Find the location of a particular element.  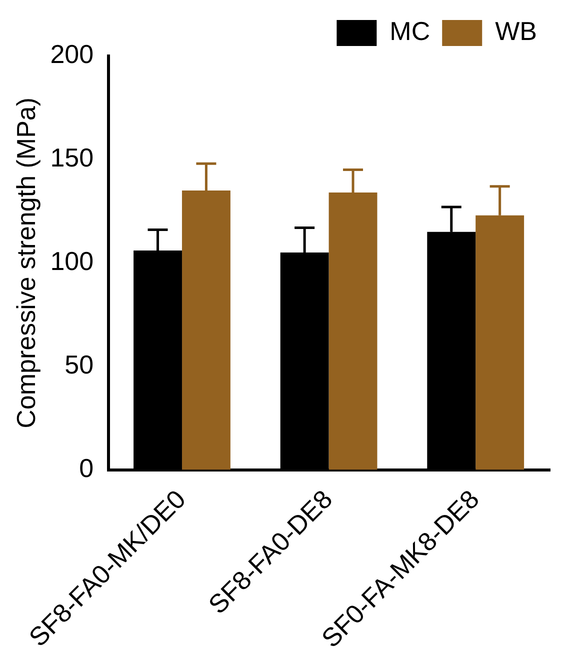

y-tick-label: 200 is located at coordinates (72, 54).